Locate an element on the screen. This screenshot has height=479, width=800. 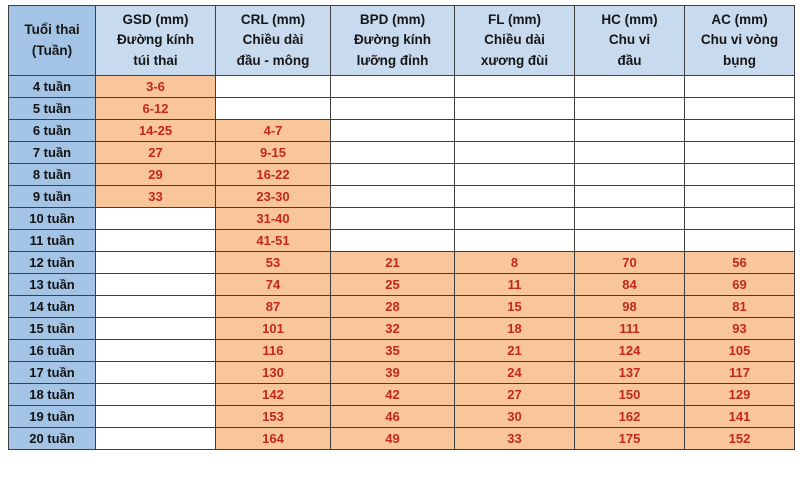
table-row: 20 tuần 164 49 33 175 152 is located at coordinates (401, 438).